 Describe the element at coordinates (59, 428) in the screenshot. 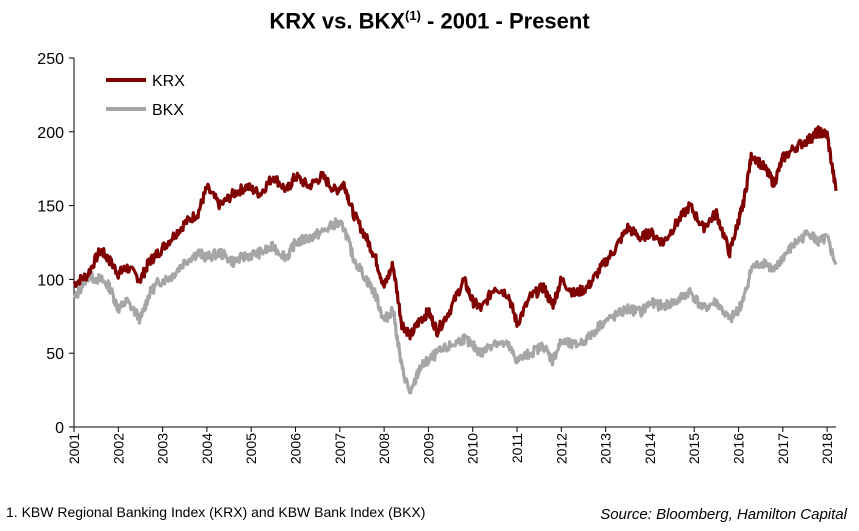

I see `y-tick-label: 0` at that location.